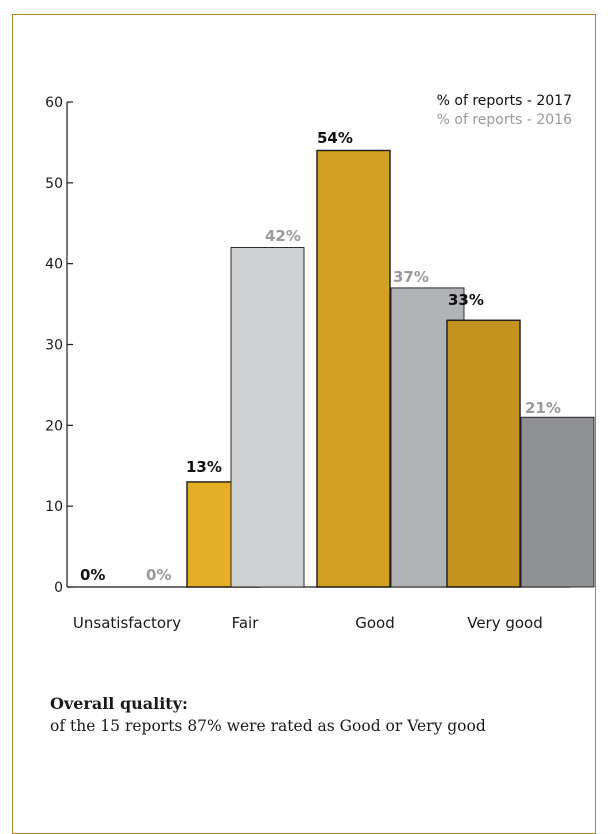 The width and height of the screenshot is (608, 834). What do you see at coordinates (54, 184) in the screenshot?
I see `y-tick-label: 50` at bounding box center [54, 184].